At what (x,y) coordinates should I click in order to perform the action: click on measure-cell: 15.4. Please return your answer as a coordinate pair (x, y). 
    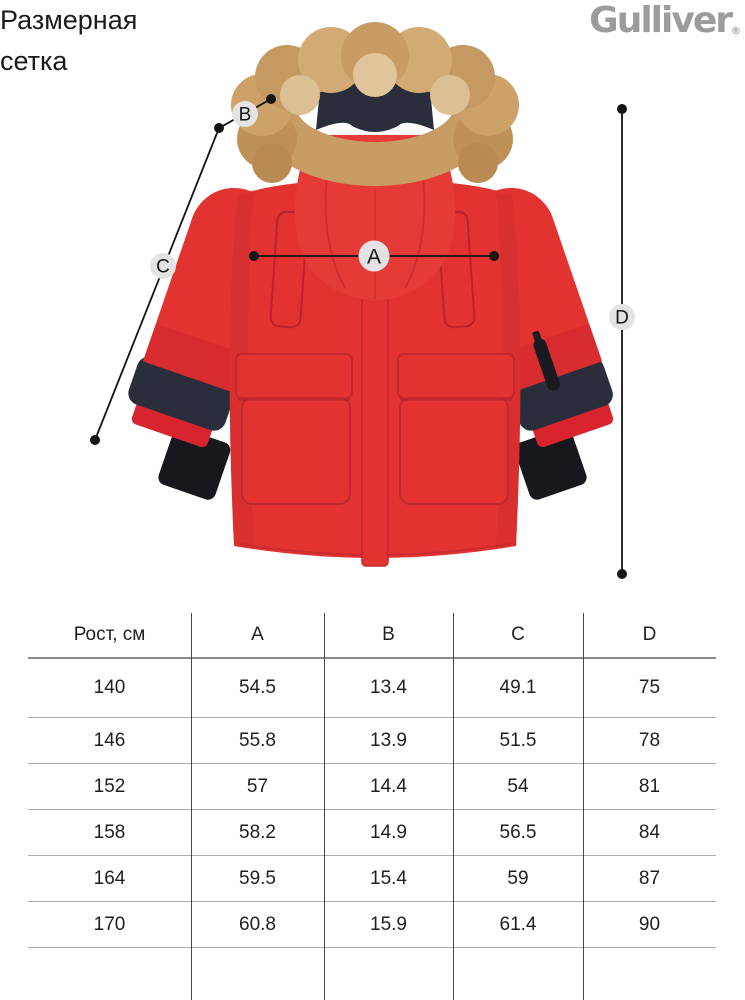
    Looking at the image, I should click on (388, 878).